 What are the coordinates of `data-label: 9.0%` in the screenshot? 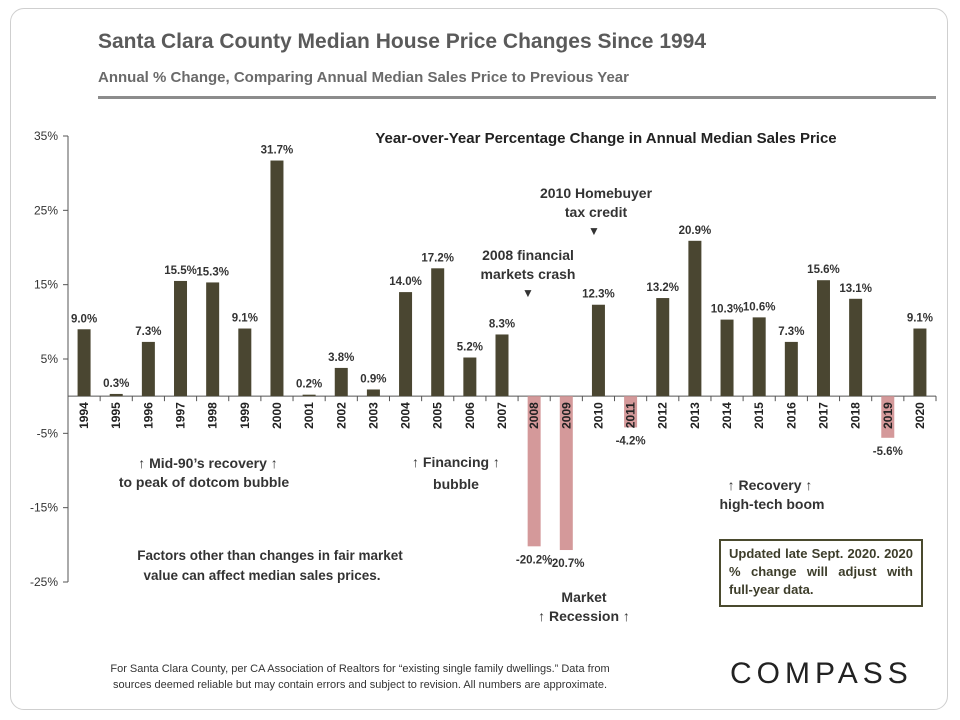 It's located at (84, 319).